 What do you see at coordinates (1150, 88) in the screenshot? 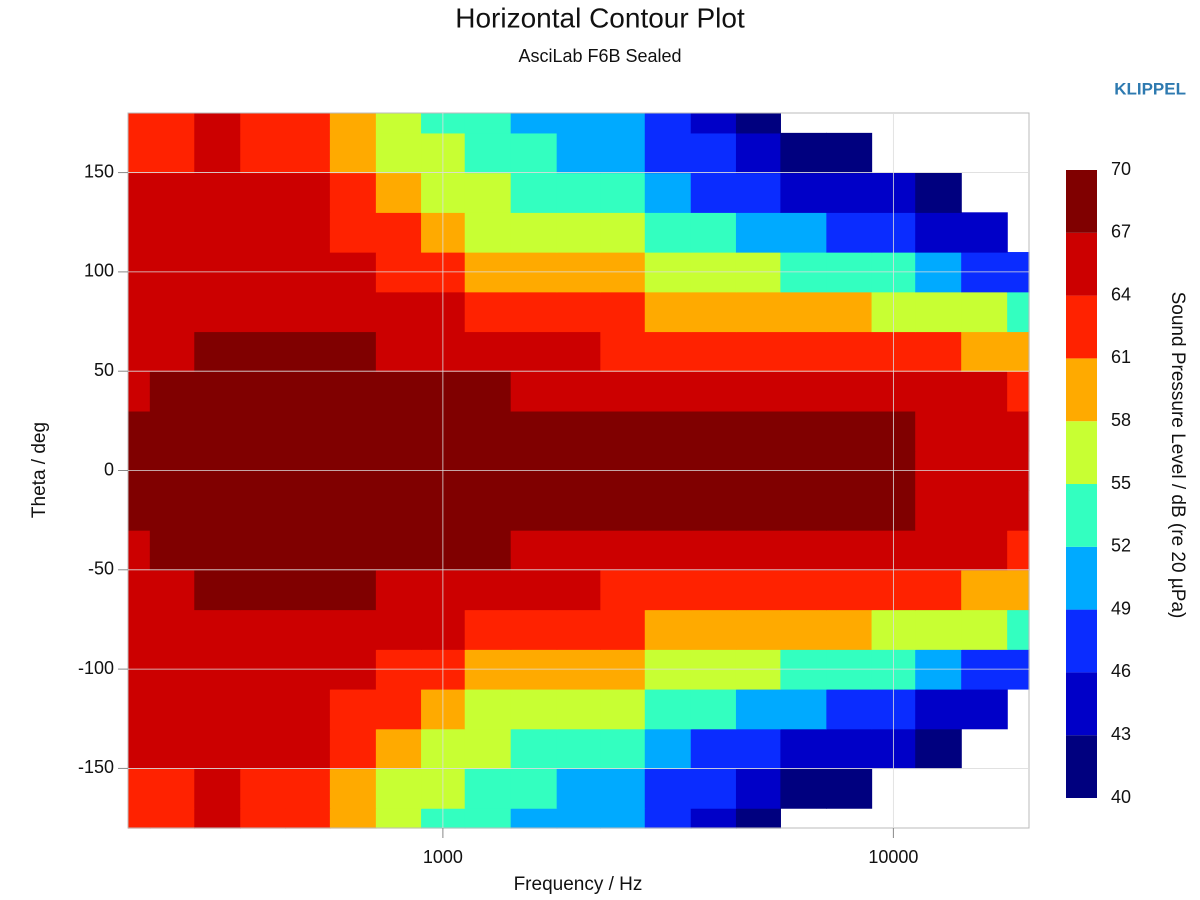
I see `brand: KLIPPEL` at bounding box center [1150, 88].